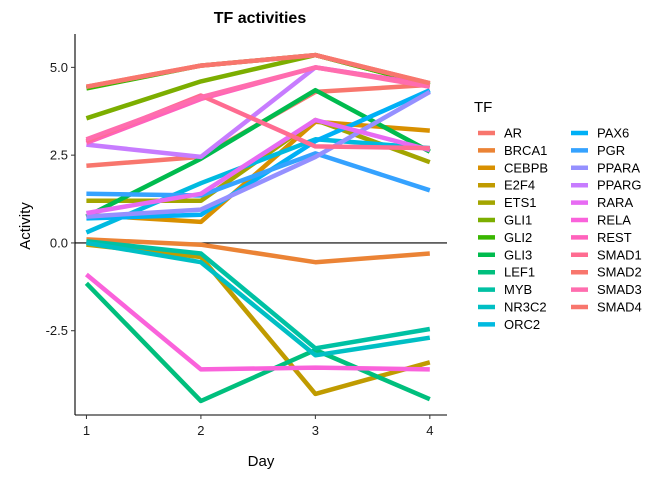  I want to click on legend-item-cebpb: CEBPB, so click(513, 167).